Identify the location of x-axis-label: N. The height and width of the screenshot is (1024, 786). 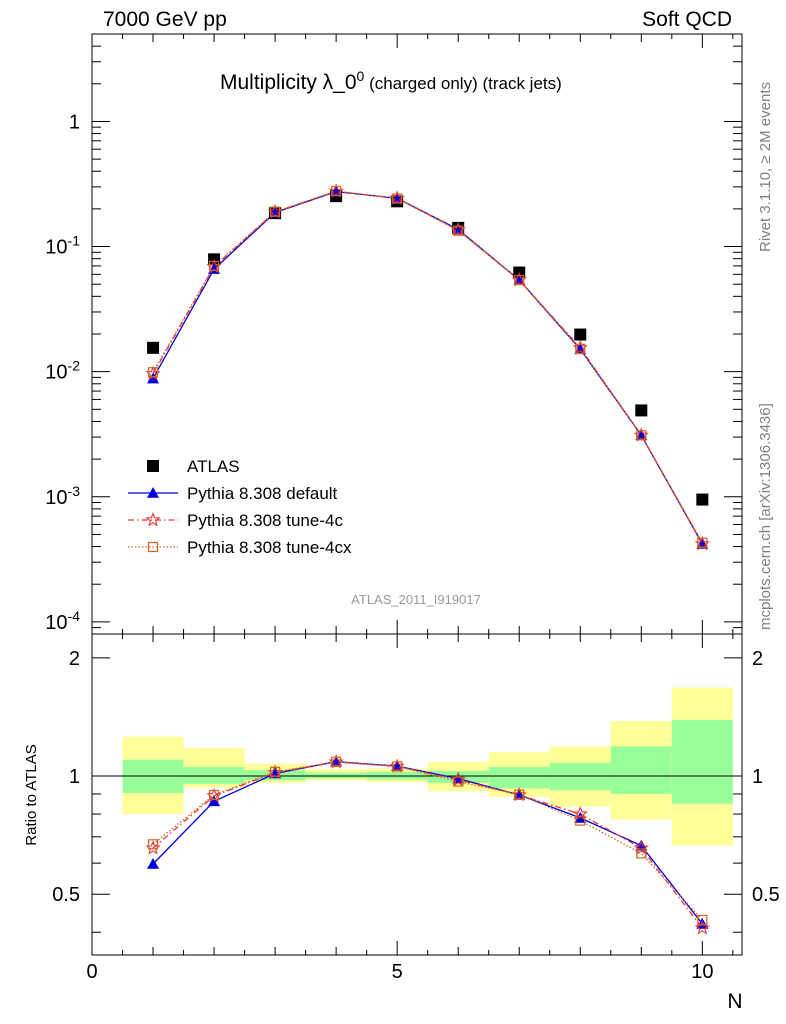
(734, 1001).